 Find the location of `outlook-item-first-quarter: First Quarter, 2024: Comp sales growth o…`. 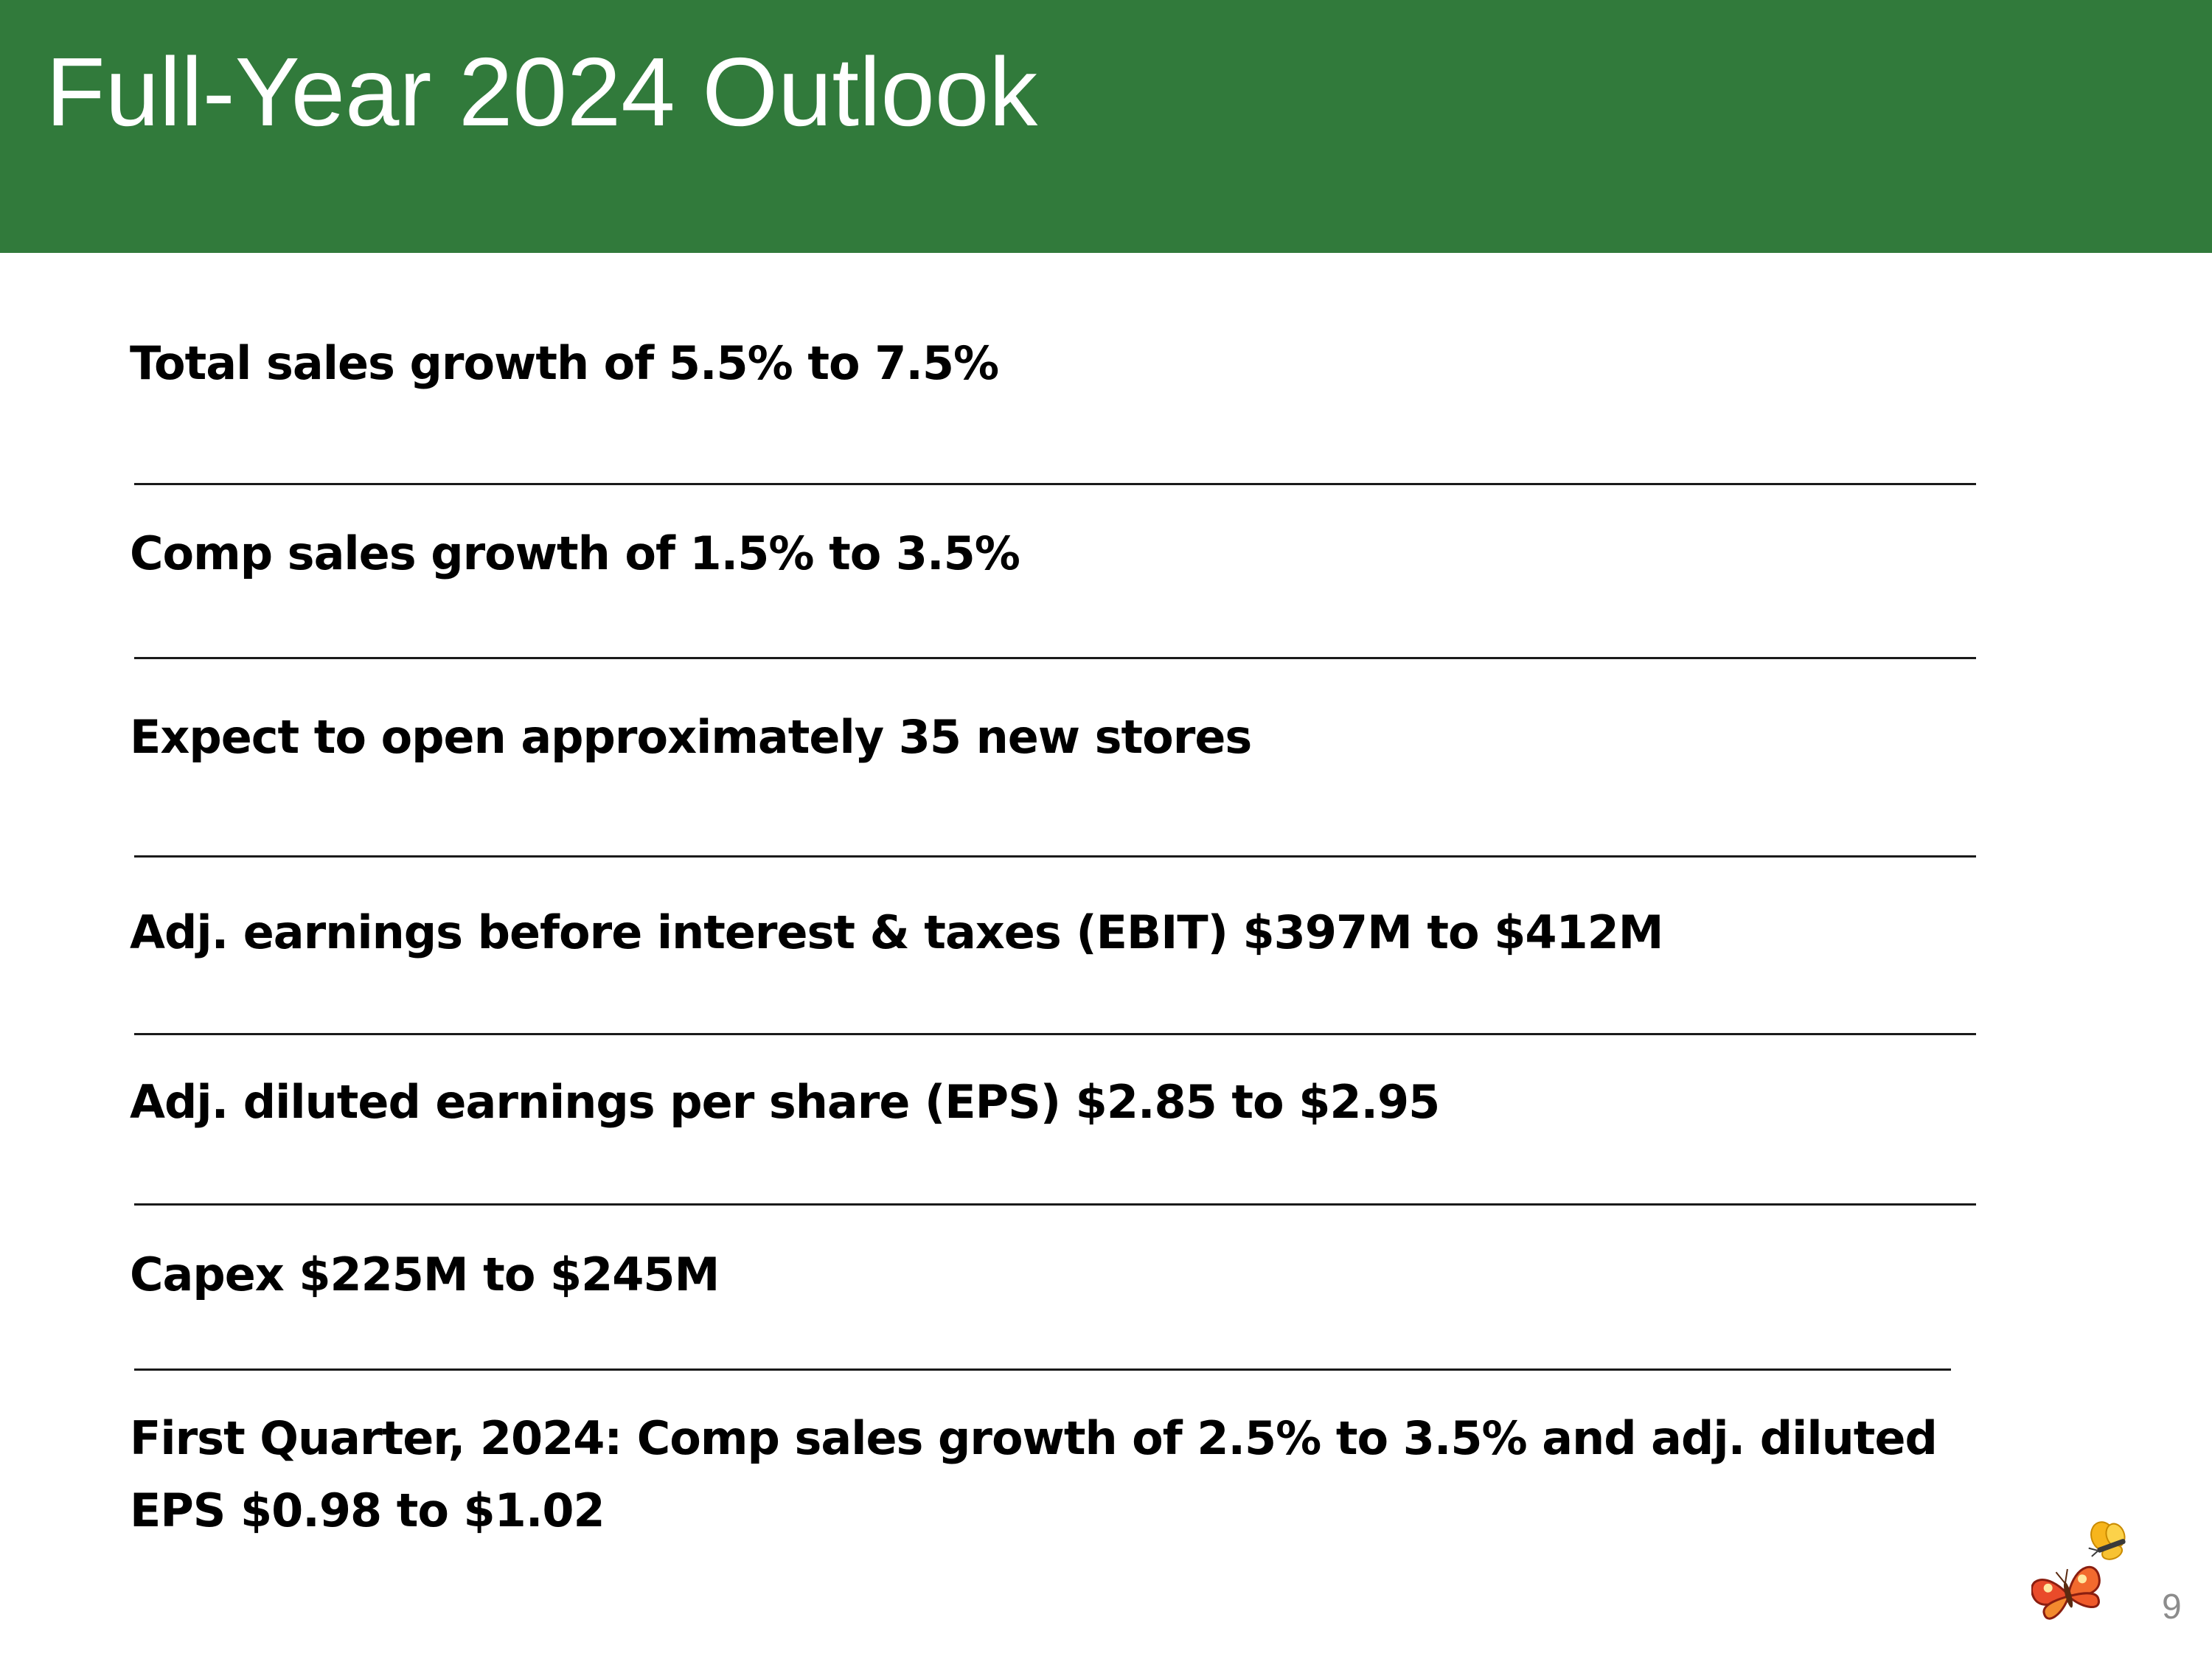

outlook-item-first-quarter: First Quarter, 2024: Comp sales growth o… is located at coordinates (1034, 1474).